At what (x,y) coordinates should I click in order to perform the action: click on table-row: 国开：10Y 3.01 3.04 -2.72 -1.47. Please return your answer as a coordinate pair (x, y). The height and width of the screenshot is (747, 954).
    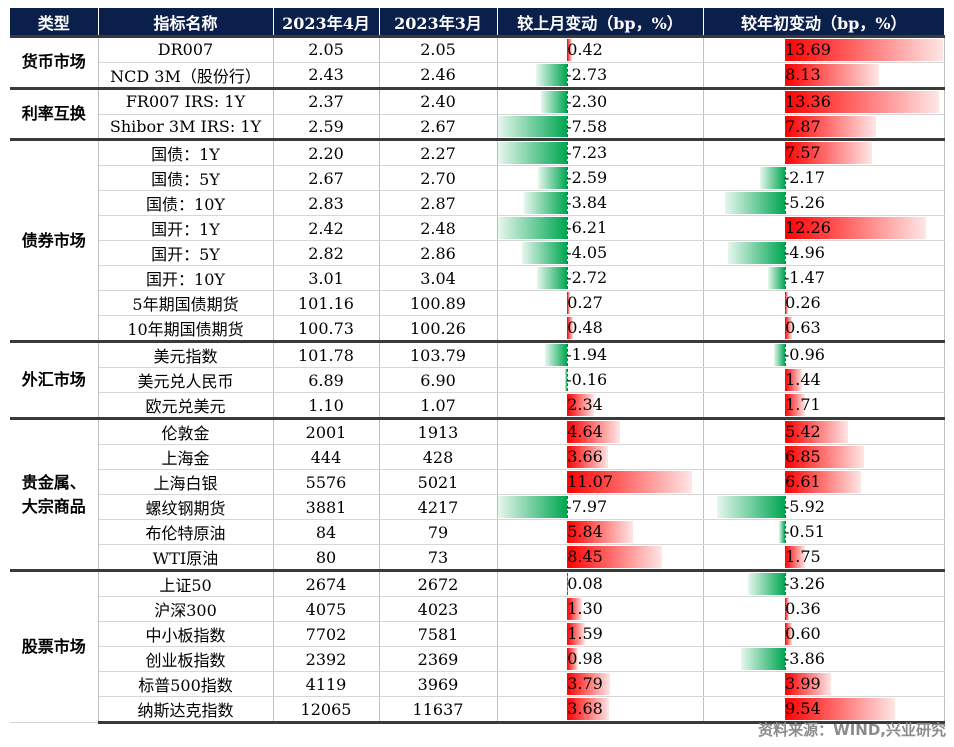
    Looking at the image, I should click on (477, 278).